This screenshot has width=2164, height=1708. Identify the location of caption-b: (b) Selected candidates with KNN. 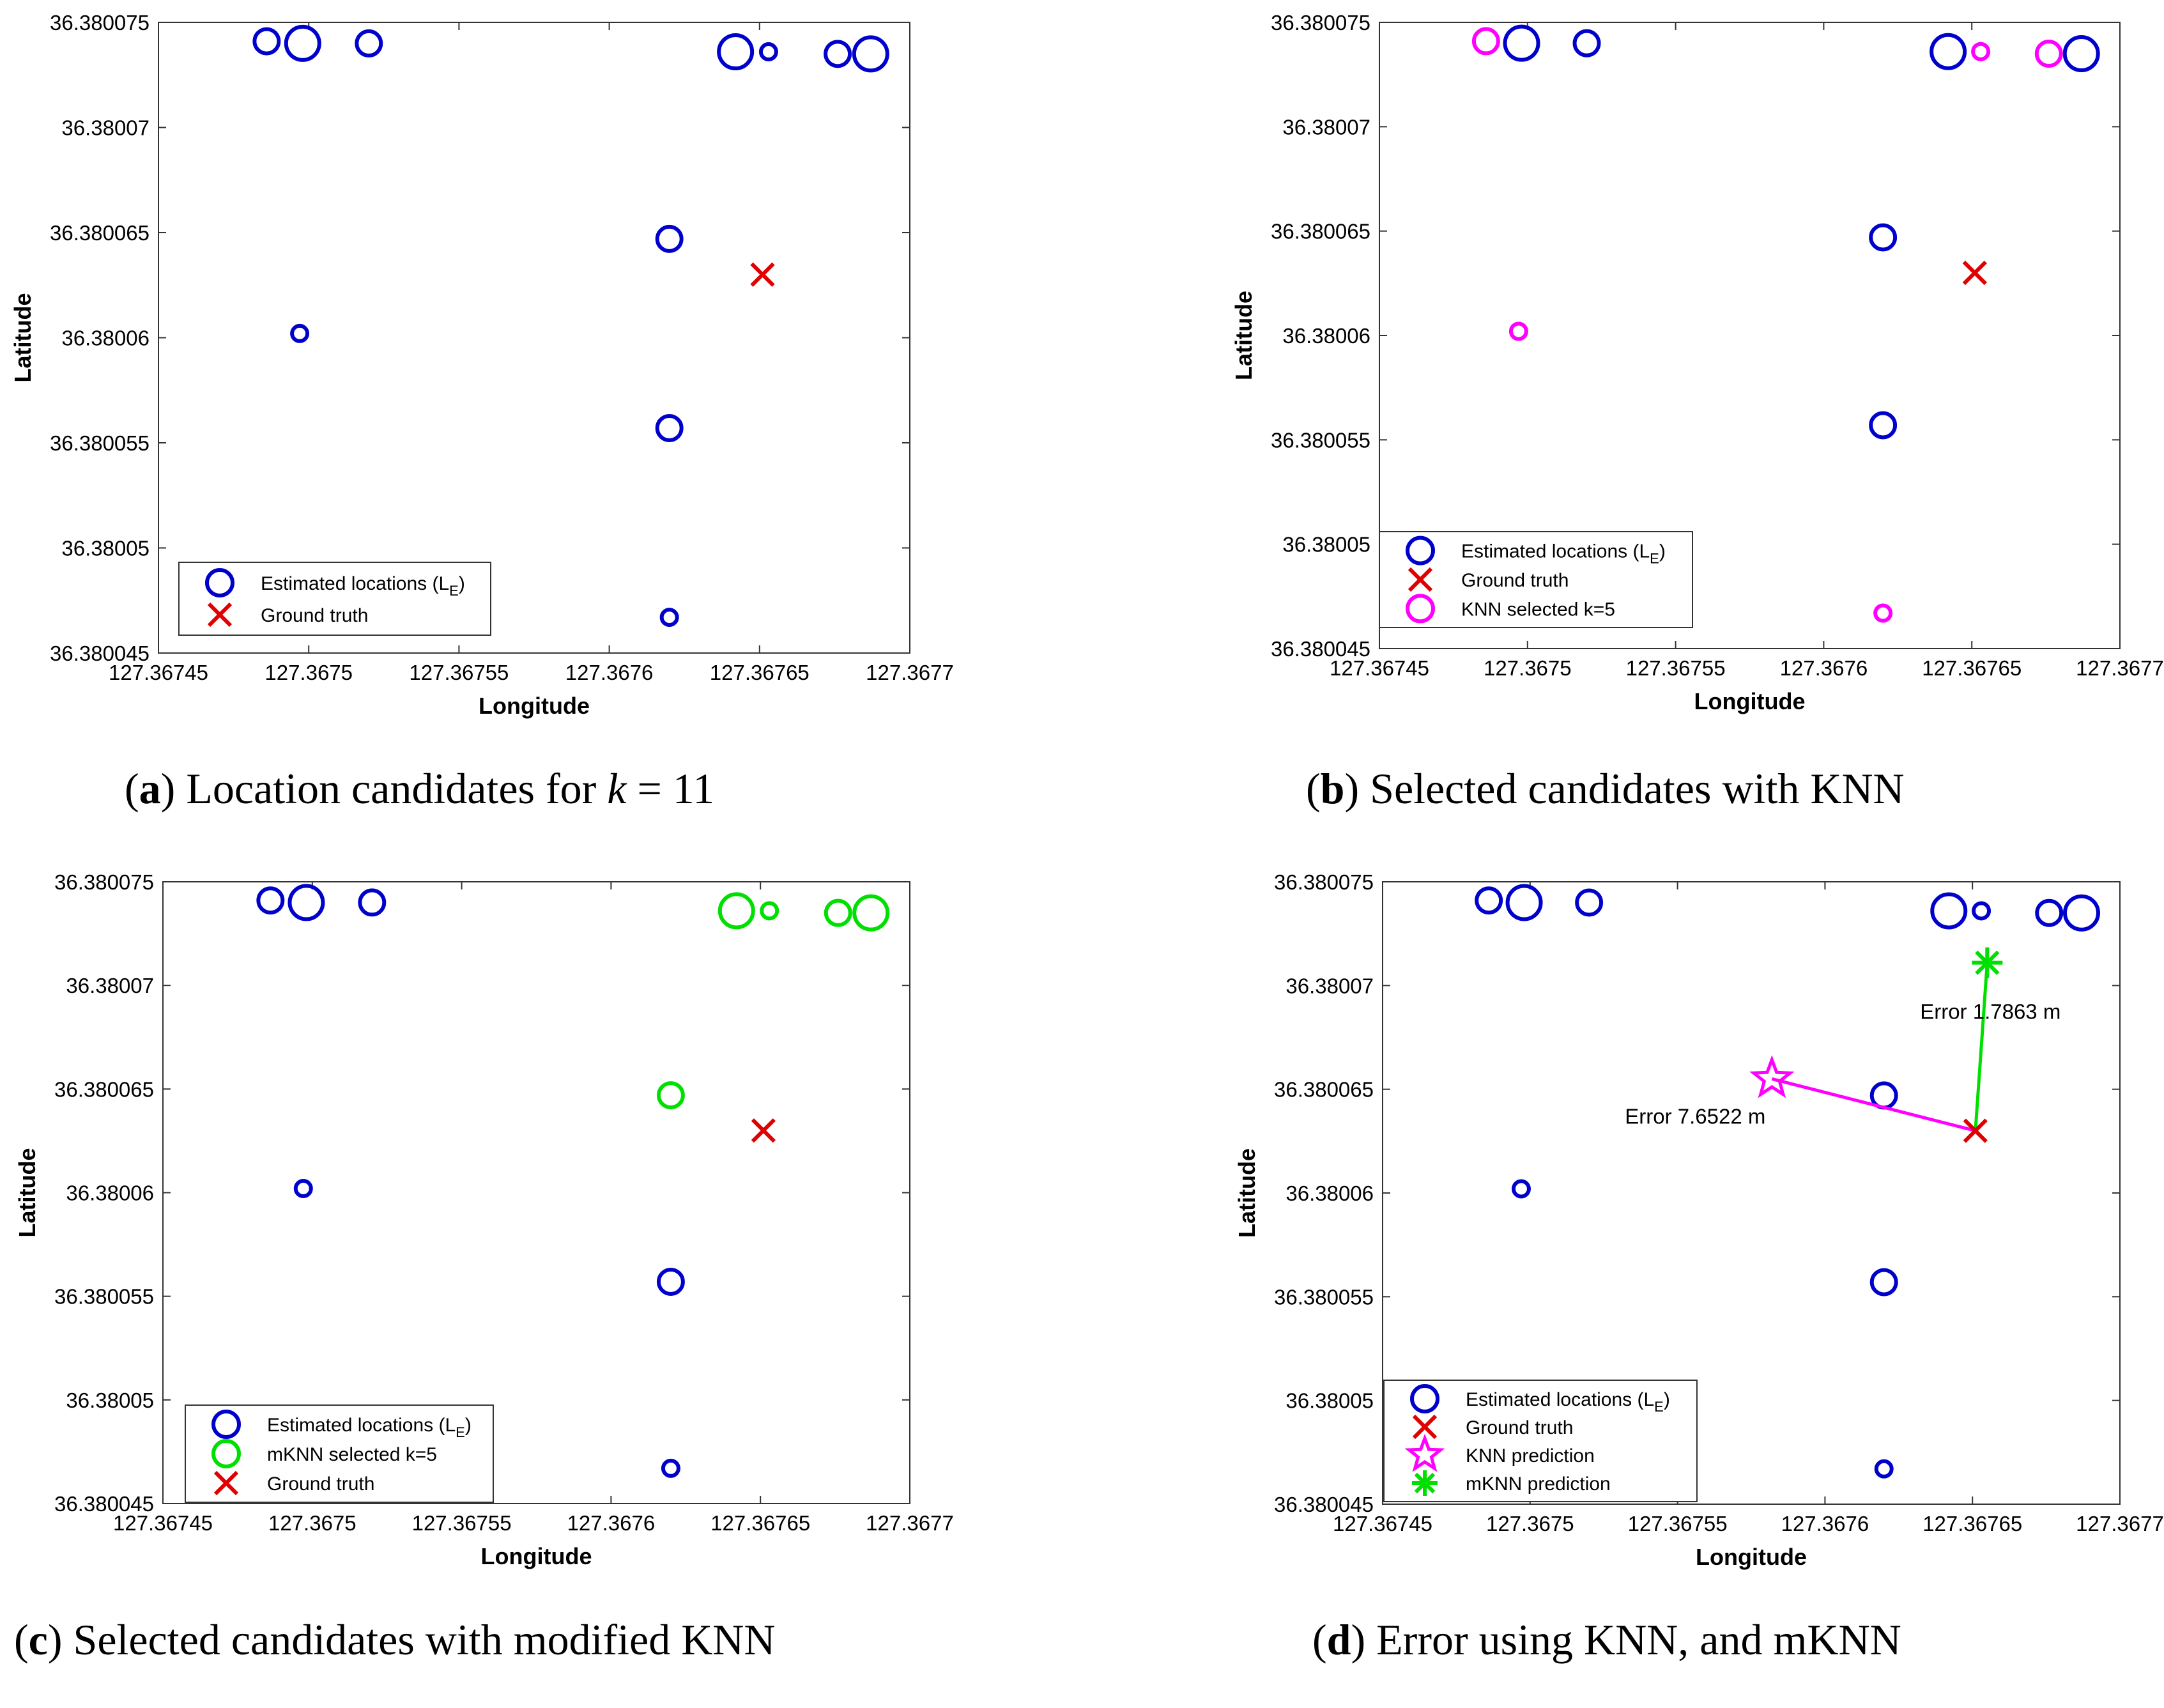
(1606, 788).